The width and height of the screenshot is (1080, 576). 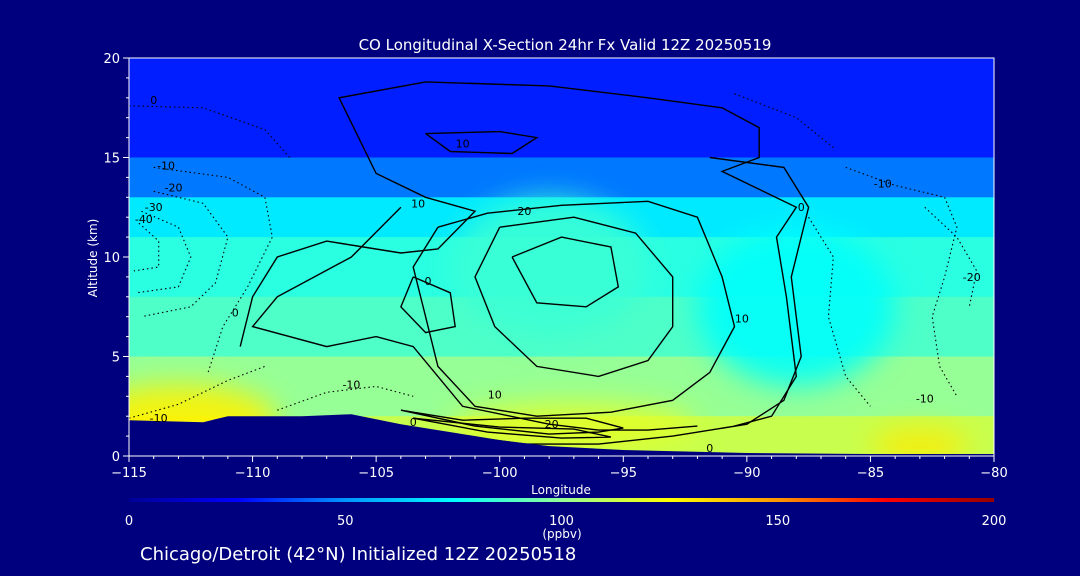 What do you see at coordinates (777, 521) in the screenshot?
I see `colorbar-tick-label: 150` at bounding box center [777, 521].